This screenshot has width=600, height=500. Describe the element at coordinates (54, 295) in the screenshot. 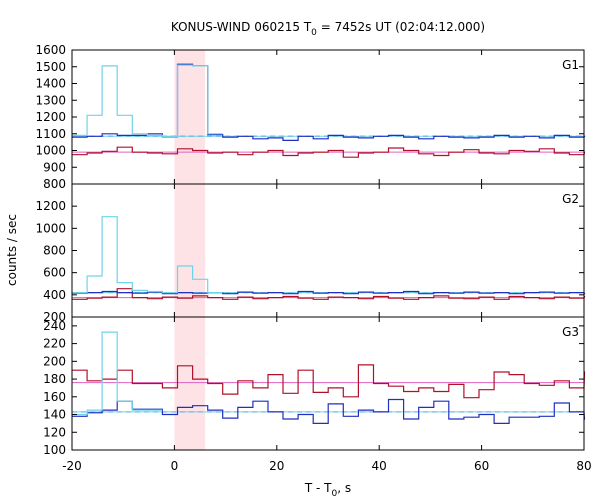

I see `y-tick-label: 400` at that location.